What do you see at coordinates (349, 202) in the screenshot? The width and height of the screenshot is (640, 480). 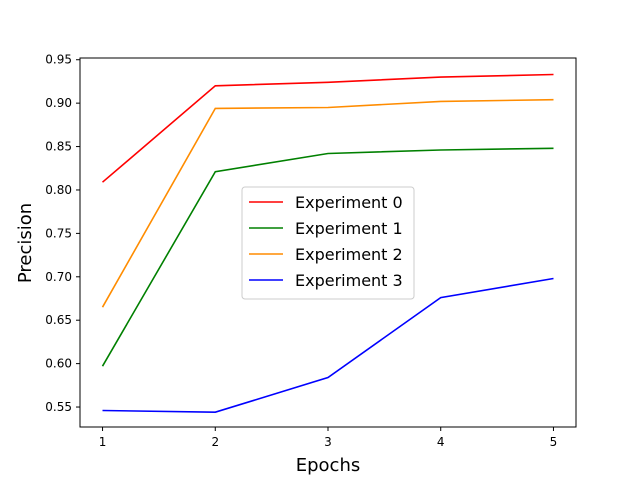 I see `legend-label-0: Experiment 0` at bounding box center [349, 202].